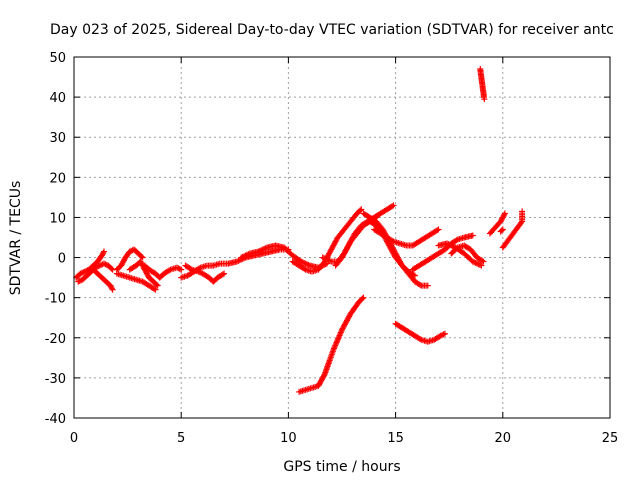 The image size is (640, 480). What do you see at coordinates (55, 339) in the screenshot?
I see `y-tick-label: -20` at bounding box center [55, 339].